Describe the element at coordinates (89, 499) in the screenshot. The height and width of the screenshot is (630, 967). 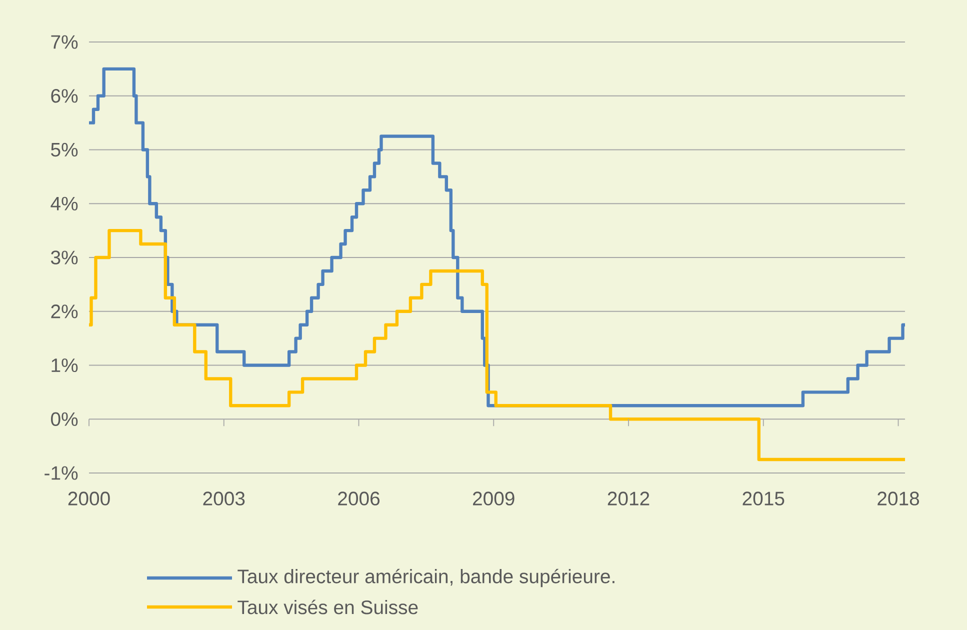
I see `x-tick-label: 2000` at that location.